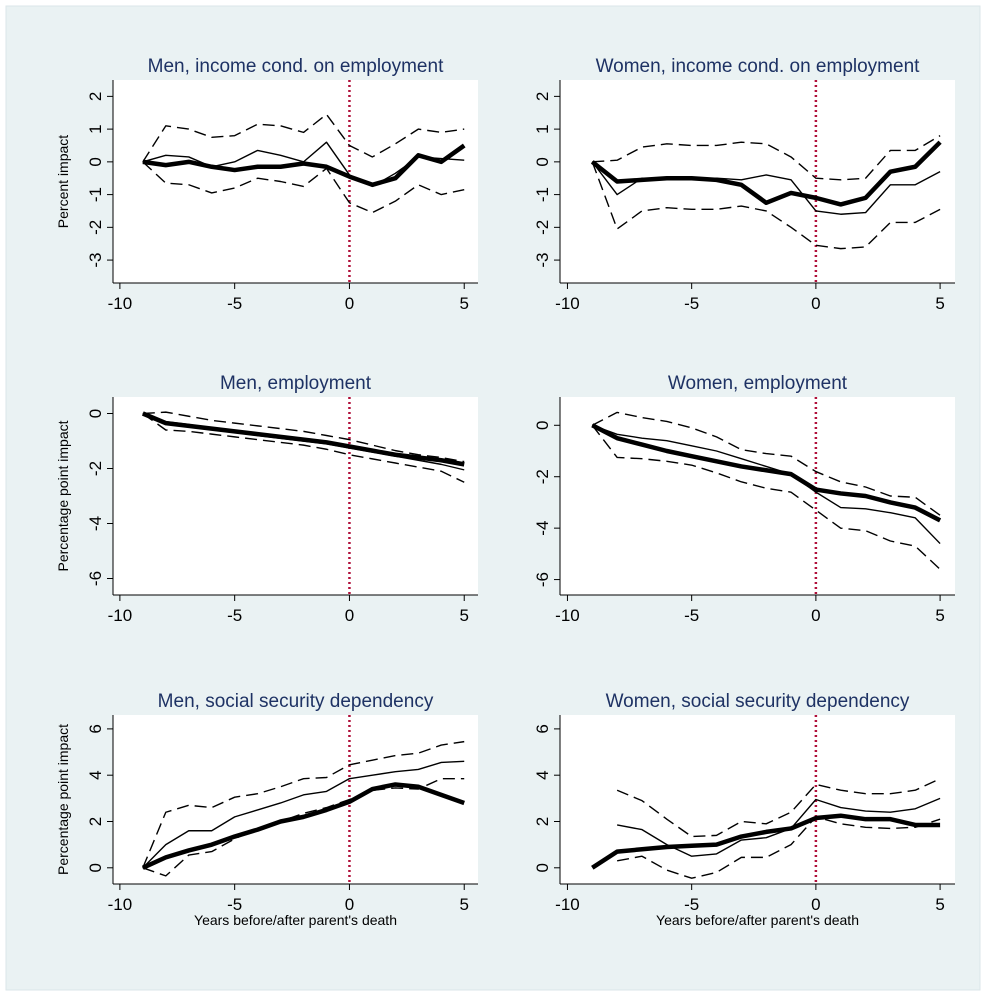 The height and width of the screenshot is (996, 986). What do you see at coordinates (296, 383) in the screenshot?
I see `chart-title: Men, employment` at bounding box center [296, 383].